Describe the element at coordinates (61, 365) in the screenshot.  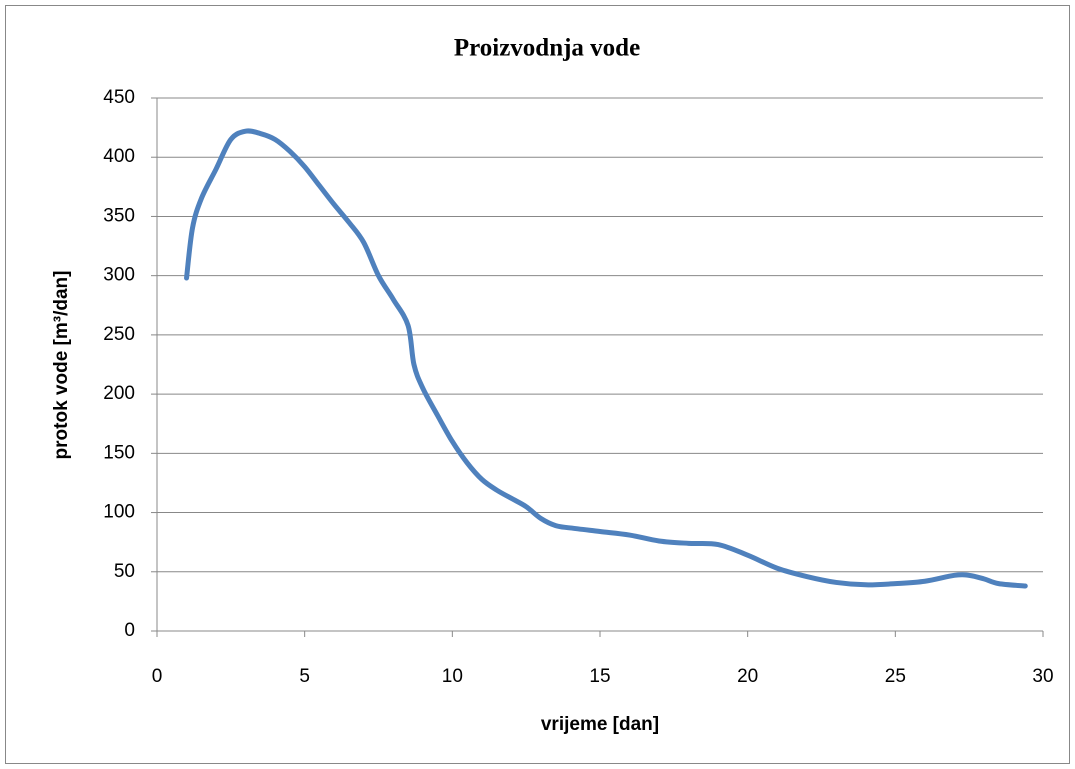
I see `y-axis-label: protok vode [m³/dan]` at that location.